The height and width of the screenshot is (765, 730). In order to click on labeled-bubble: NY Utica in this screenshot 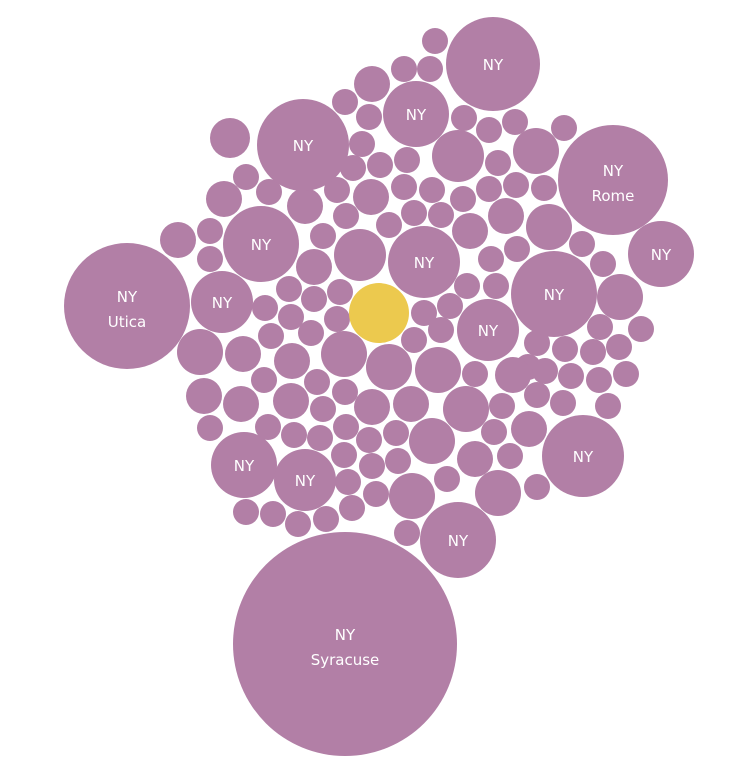, I will do `click(127, 306)`.